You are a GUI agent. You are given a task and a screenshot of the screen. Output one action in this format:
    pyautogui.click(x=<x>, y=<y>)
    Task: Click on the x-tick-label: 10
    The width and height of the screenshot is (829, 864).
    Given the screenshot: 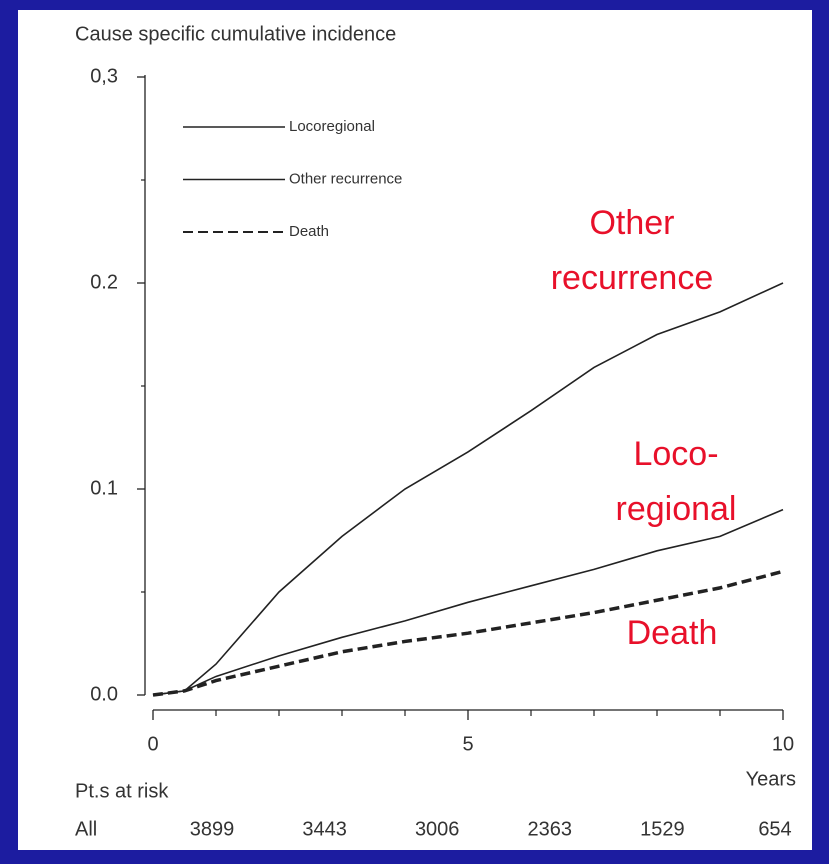 What is the action you would take?
    pyautogui.click(x=783, y=744)
    